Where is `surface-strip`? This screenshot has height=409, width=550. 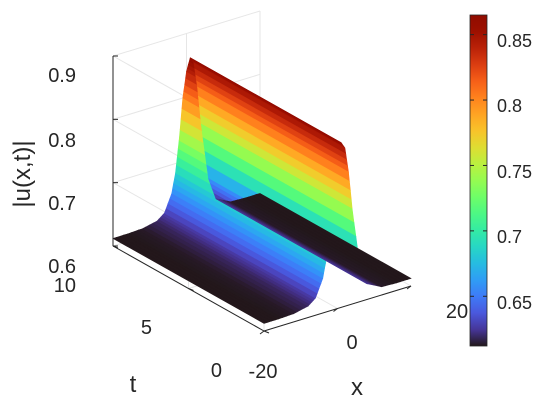
surface-strip is located at coordinates (333, 236).